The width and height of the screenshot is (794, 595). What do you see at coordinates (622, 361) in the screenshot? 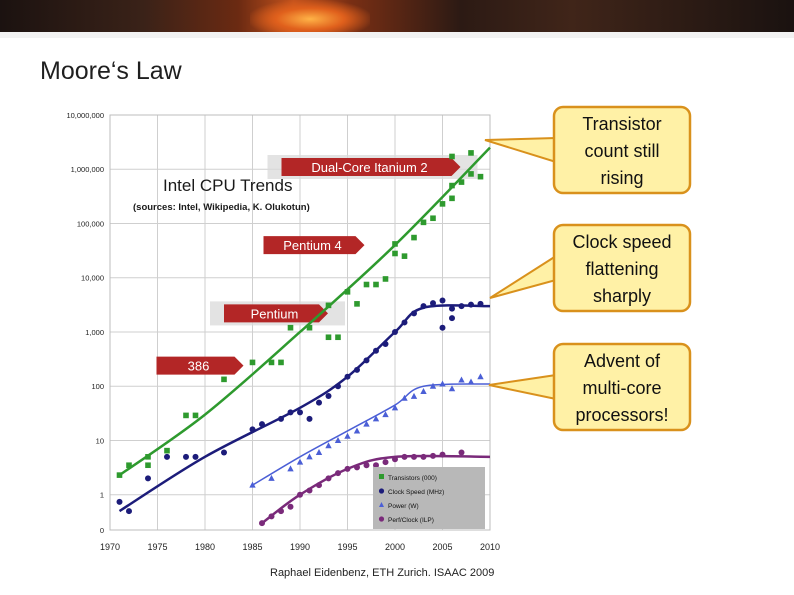
I see `callout-line: Advent of` at bounding box center [622, 361].